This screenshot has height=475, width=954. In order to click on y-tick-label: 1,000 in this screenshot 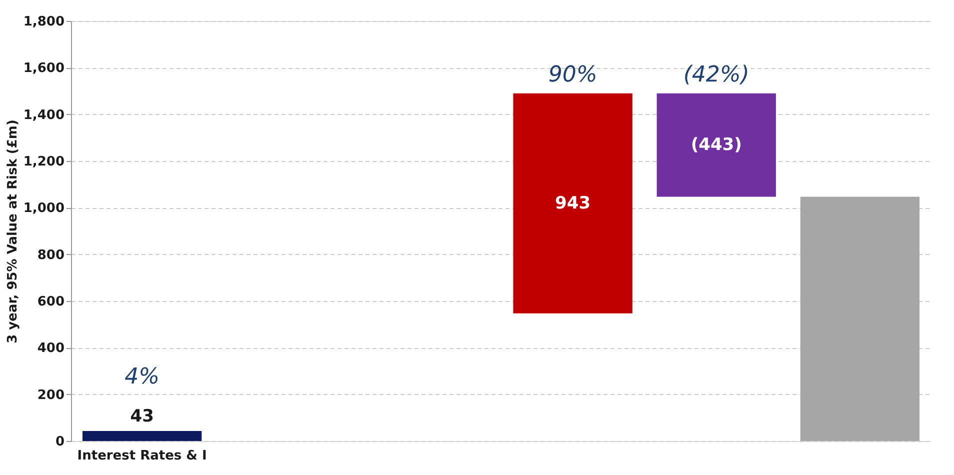, I will do `click(43, 208)`.